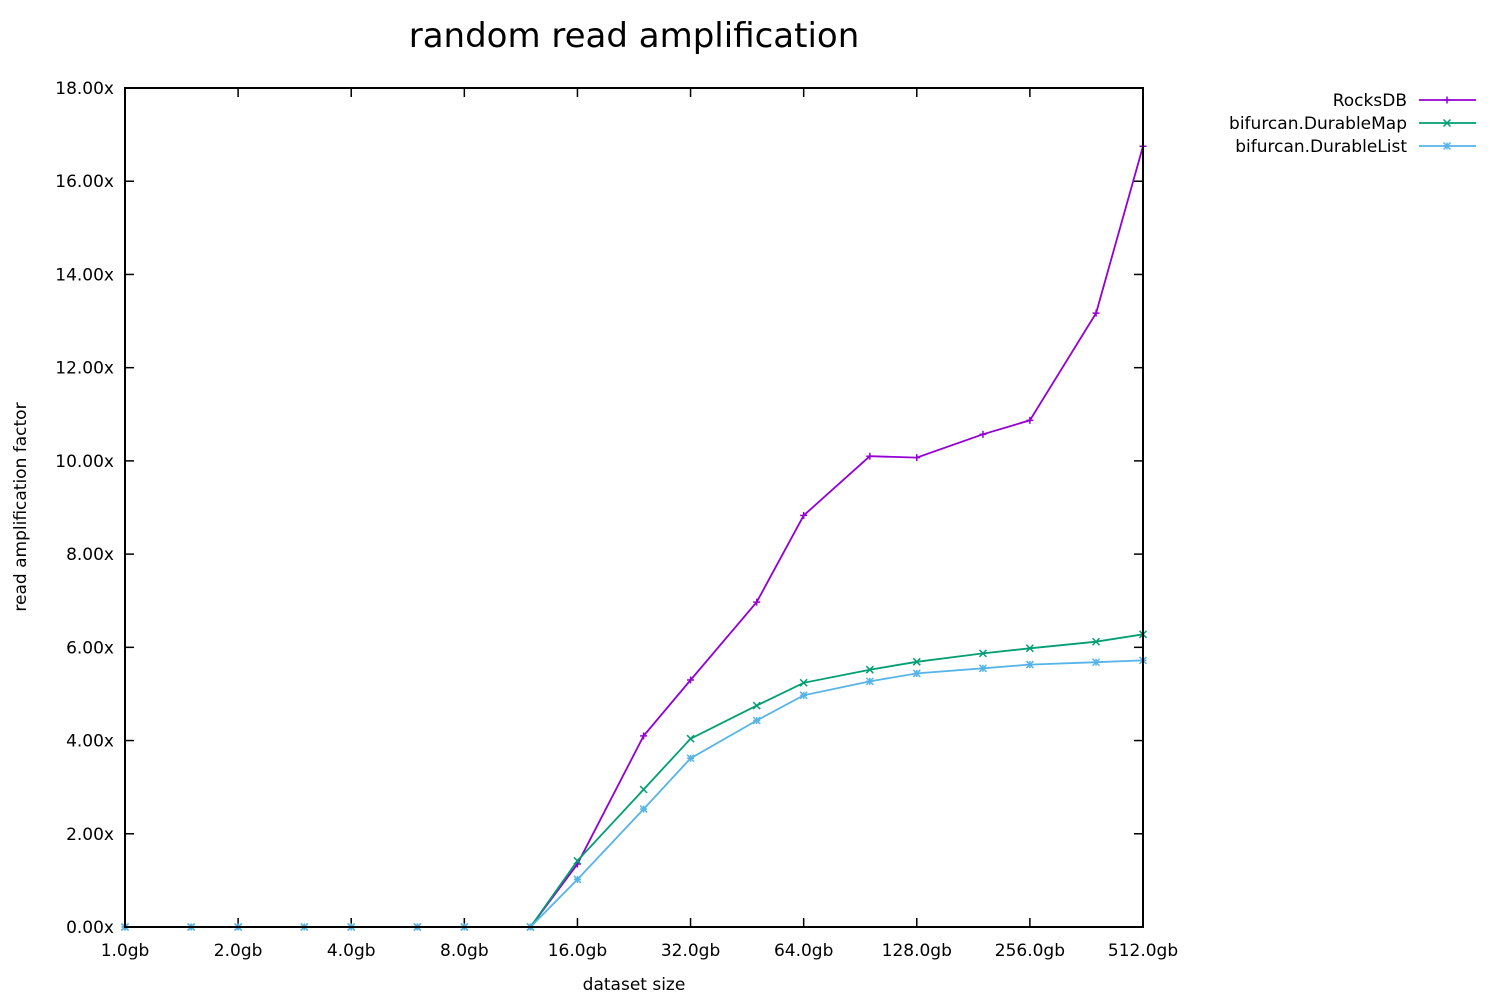 This screenshot has width=1500, height=1000. What do you see at coordinates (1030, 951) in the screenshot?
I see `x-tick-label: 256.0gb` at bounding box center [1030, 951].